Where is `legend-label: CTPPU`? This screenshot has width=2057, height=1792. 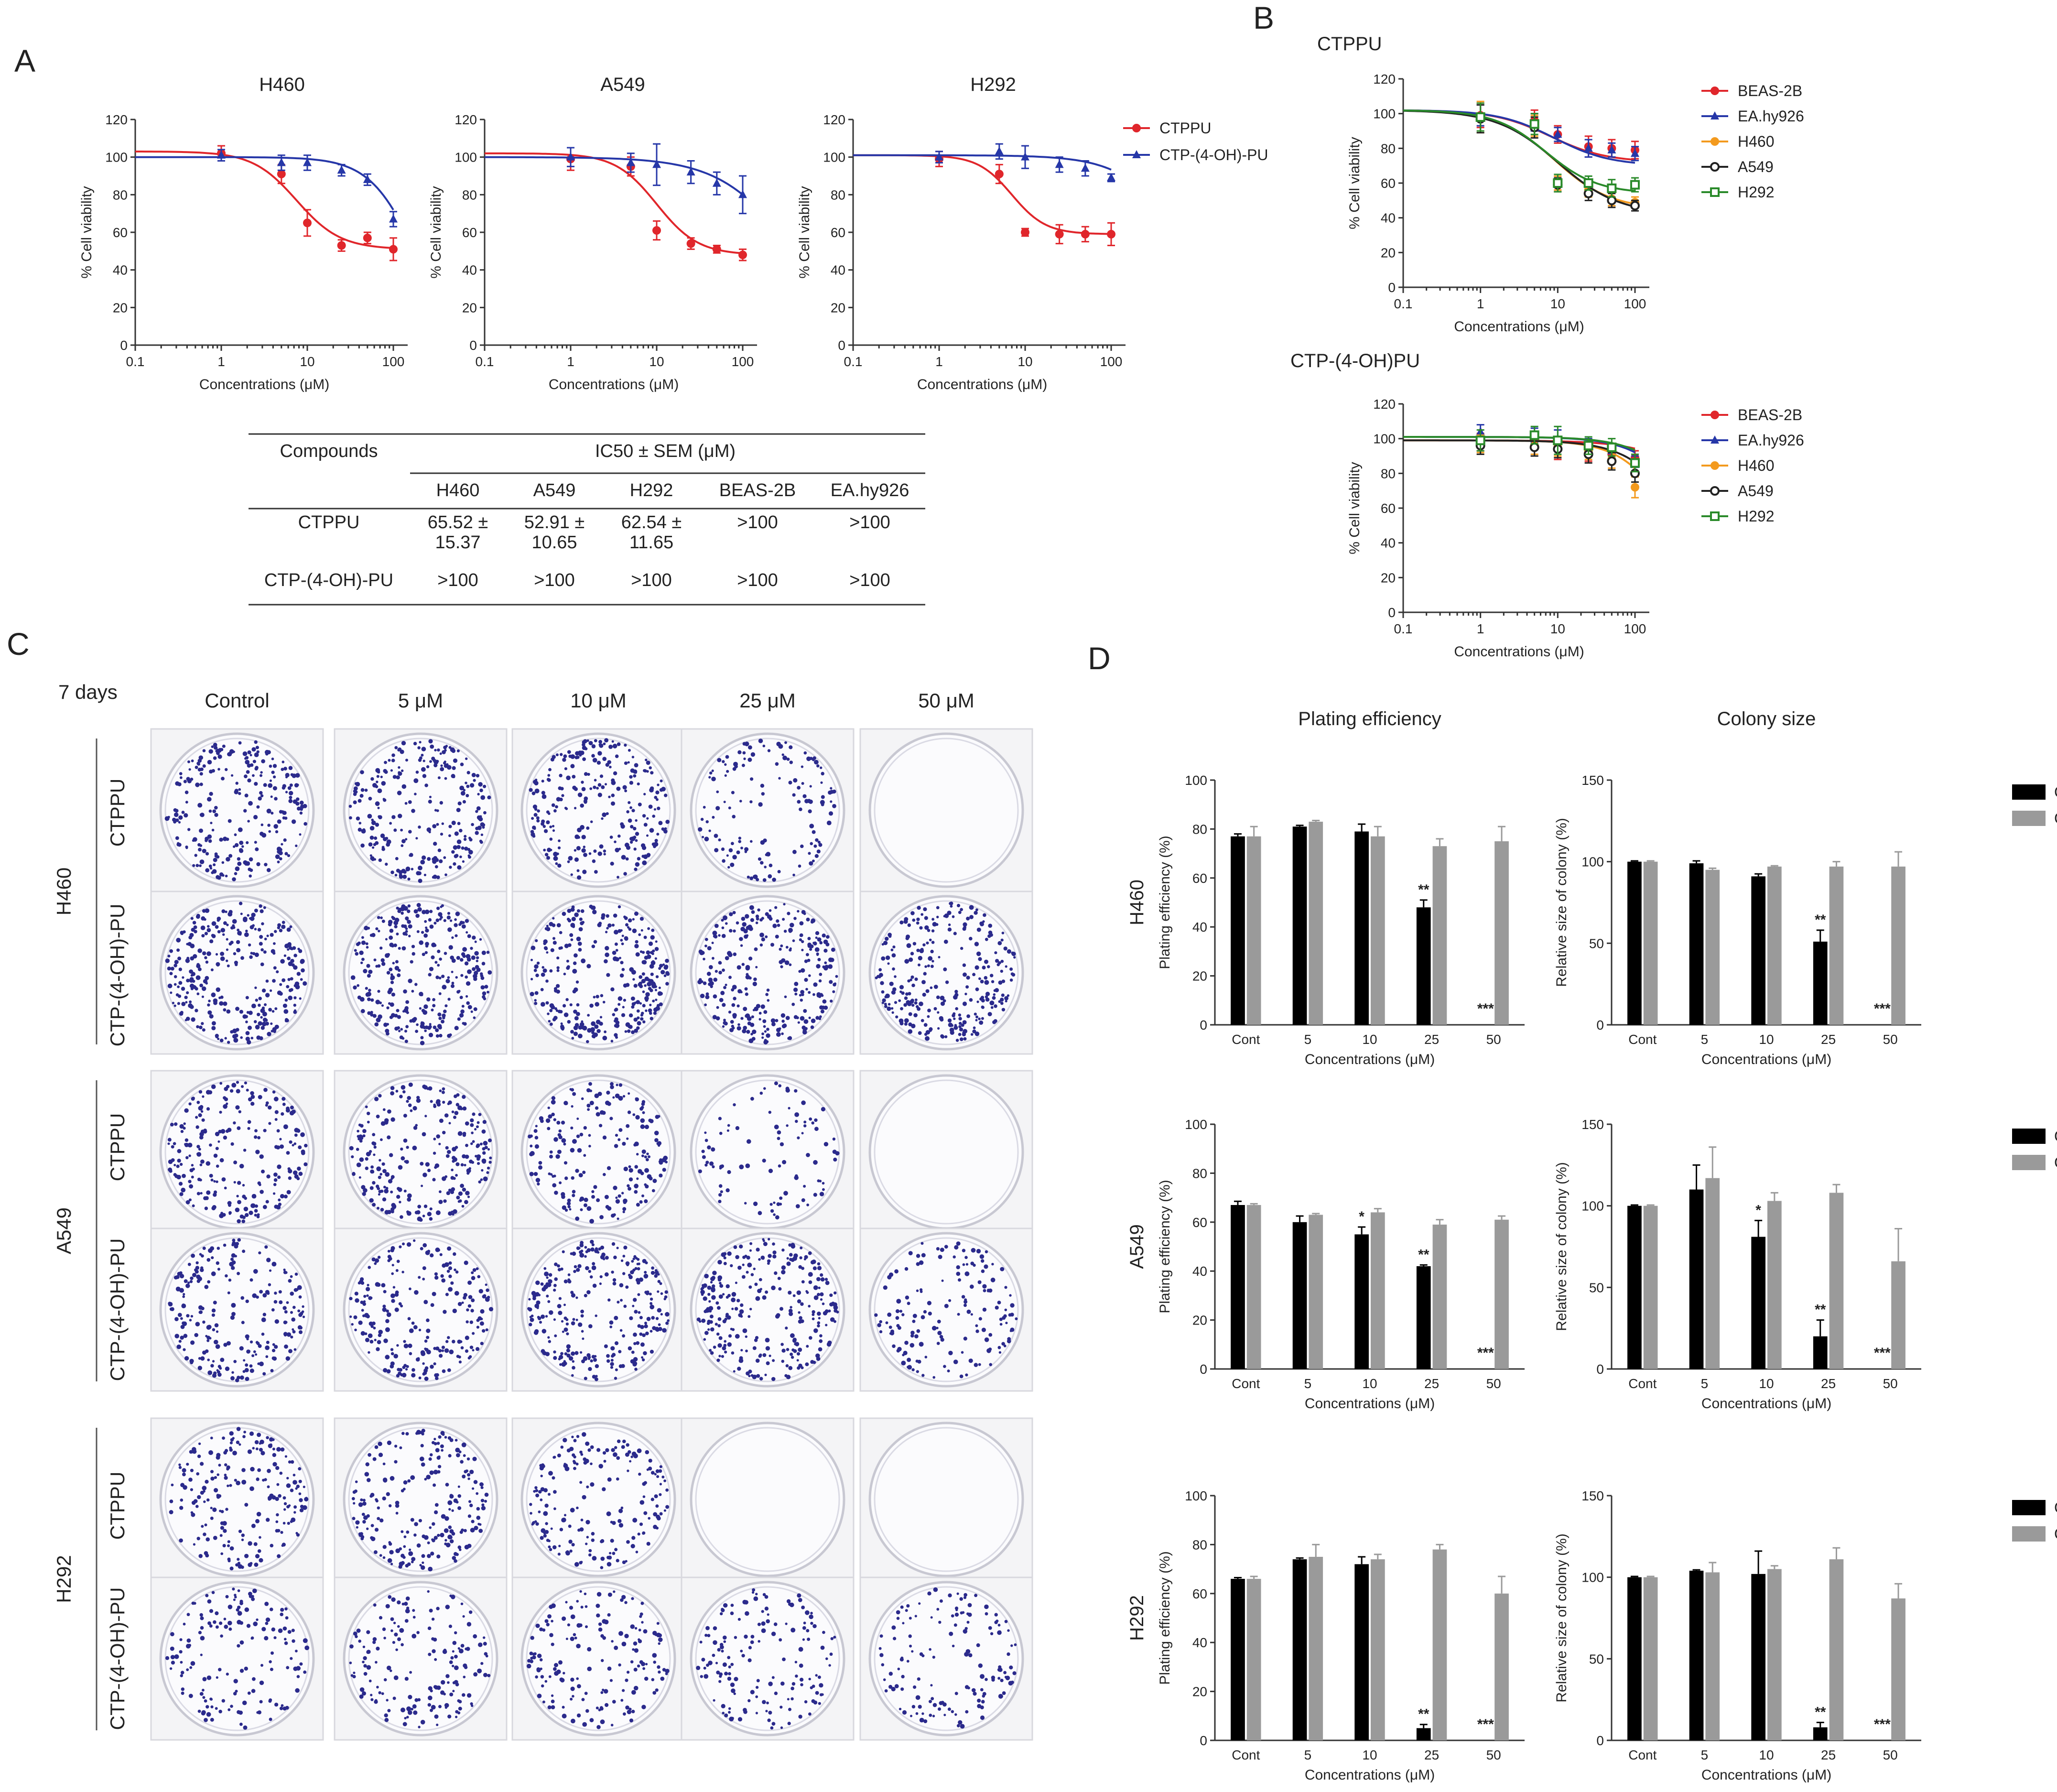 legend-label: CTPPU is located at coordinates (1185, 128).